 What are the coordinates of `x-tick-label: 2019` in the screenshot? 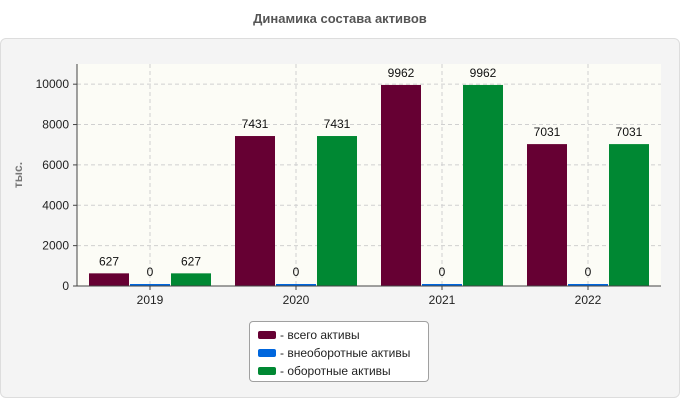 It's located at (150, 300).